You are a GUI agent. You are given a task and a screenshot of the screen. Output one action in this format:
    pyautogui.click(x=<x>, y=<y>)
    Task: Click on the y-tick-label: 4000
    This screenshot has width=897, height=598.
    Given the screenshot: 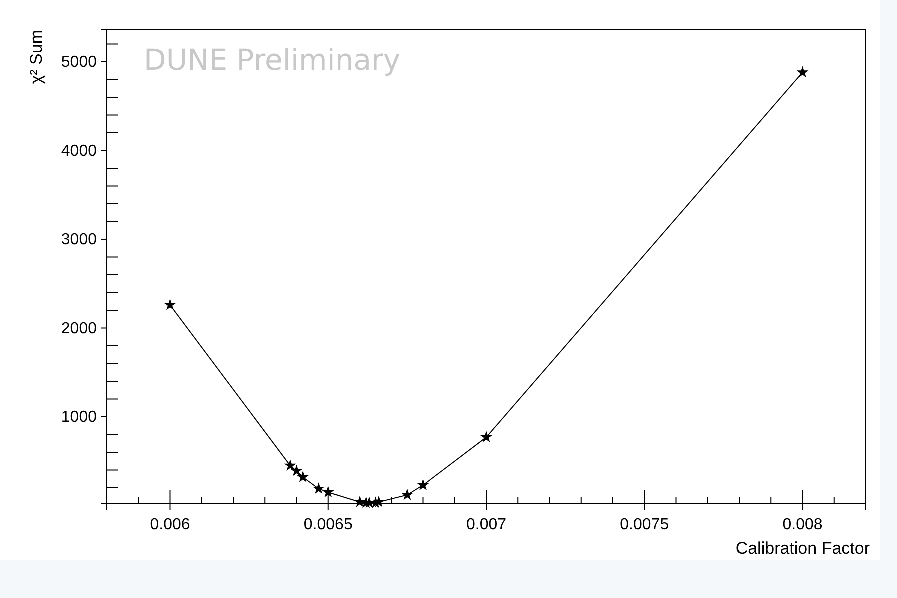 What is the action you would take?
    pyautogui.click(x=79, y=151)
    